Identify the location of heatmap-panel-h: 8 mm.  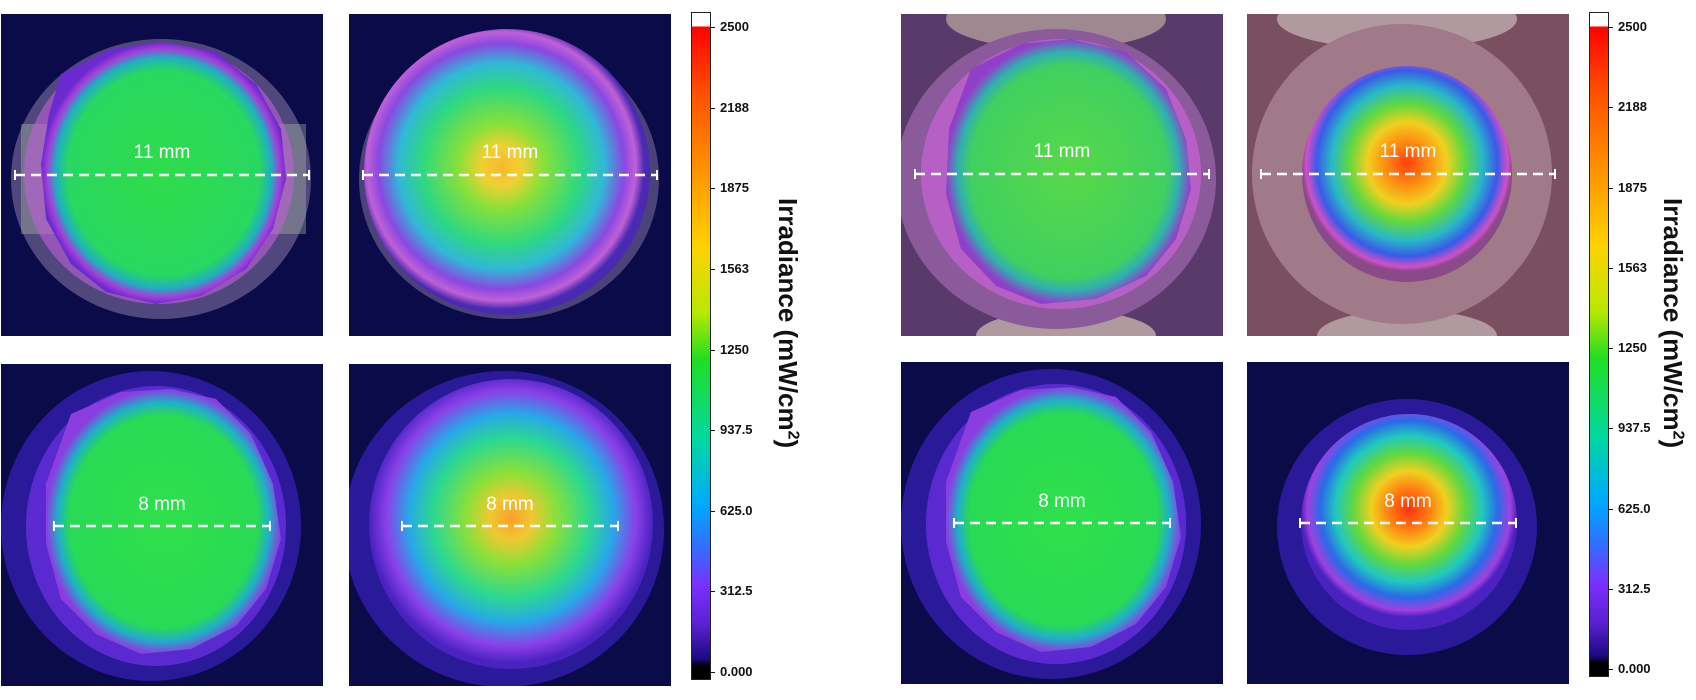
(1408, 523).